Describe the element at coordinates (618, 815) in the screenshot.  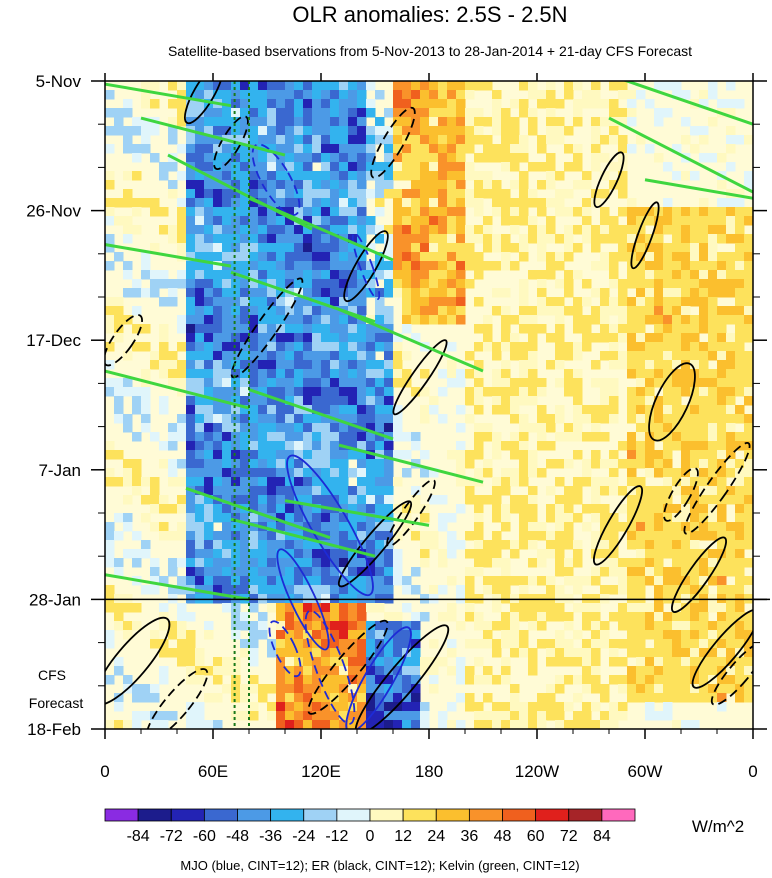
I see `colorbar-swatch` at that location.